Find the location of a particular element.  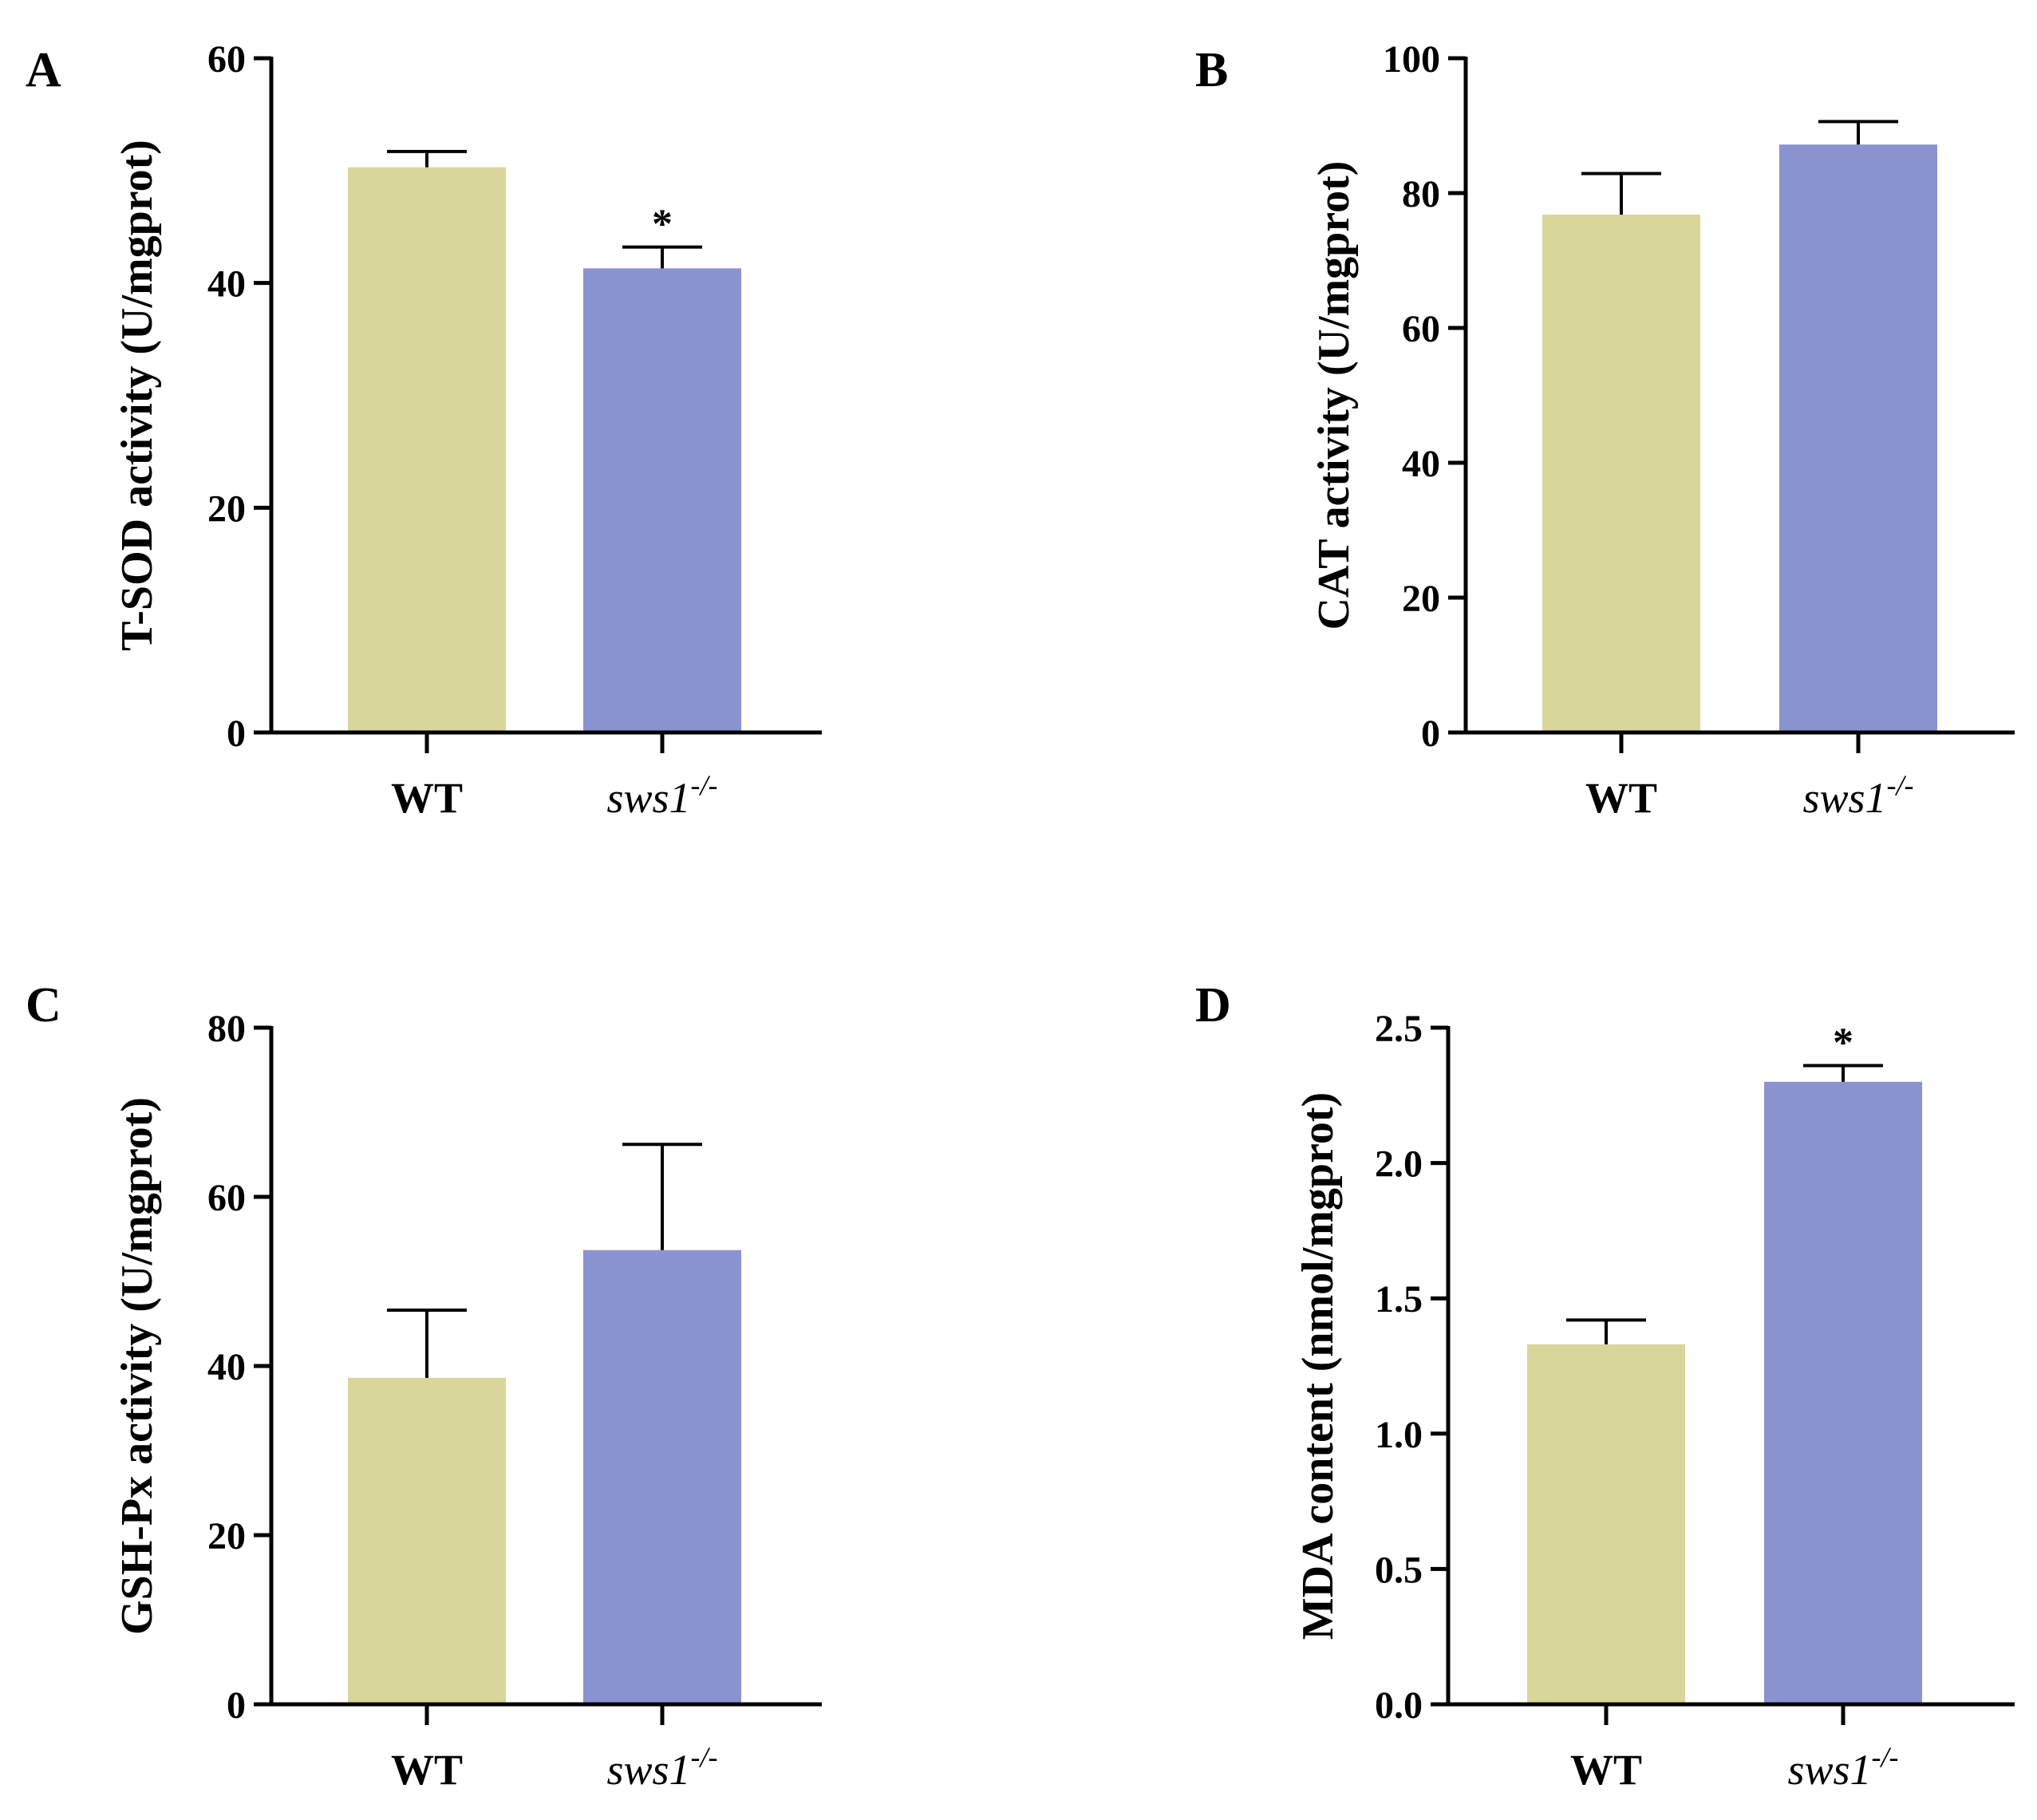

y-axis-label: CAT activity (U/mgprot) is located at coordinates (1334, 395).